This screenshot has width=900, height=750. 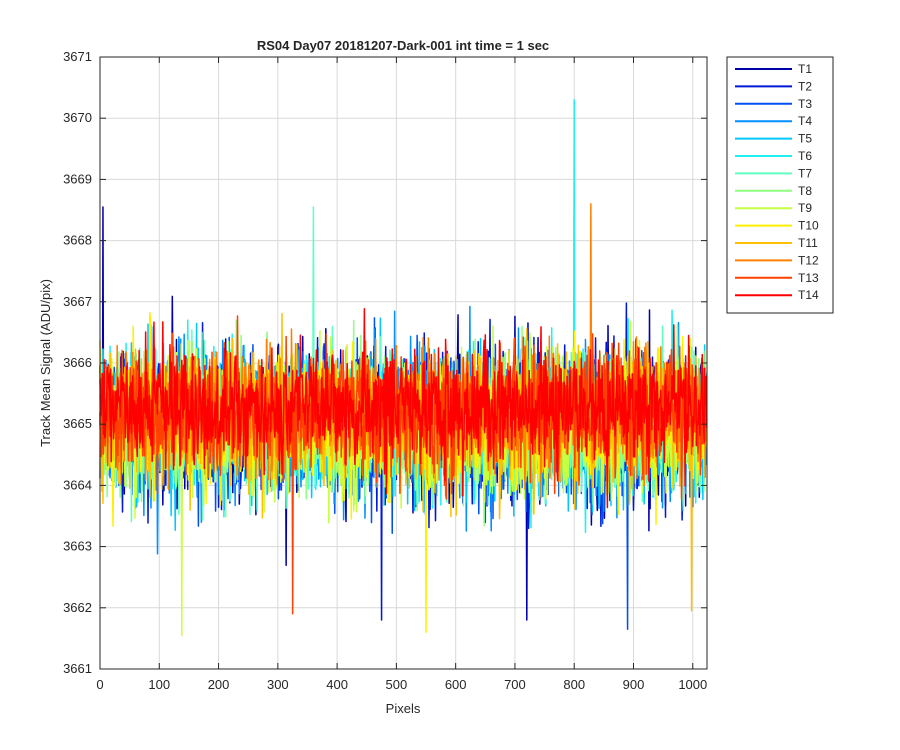 What do you see at coordinates (805, 156) in the screenshot?
I see `legend-label-T6: T6` at bounding box center [805, 156].